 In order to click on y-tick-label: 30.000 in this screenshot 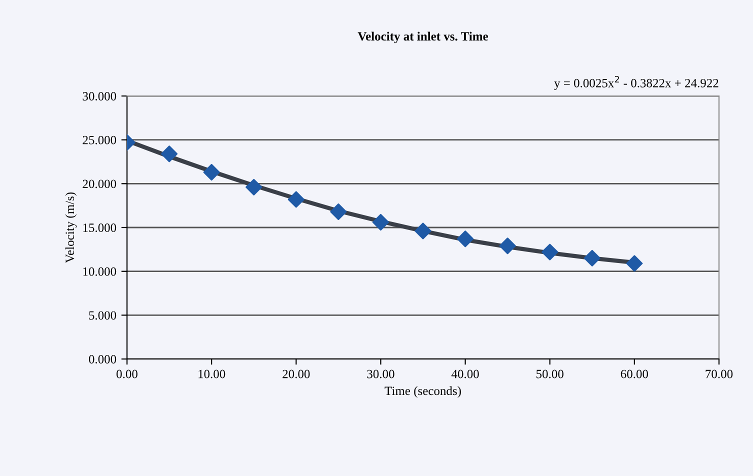, I will do `click(99, 96)`.